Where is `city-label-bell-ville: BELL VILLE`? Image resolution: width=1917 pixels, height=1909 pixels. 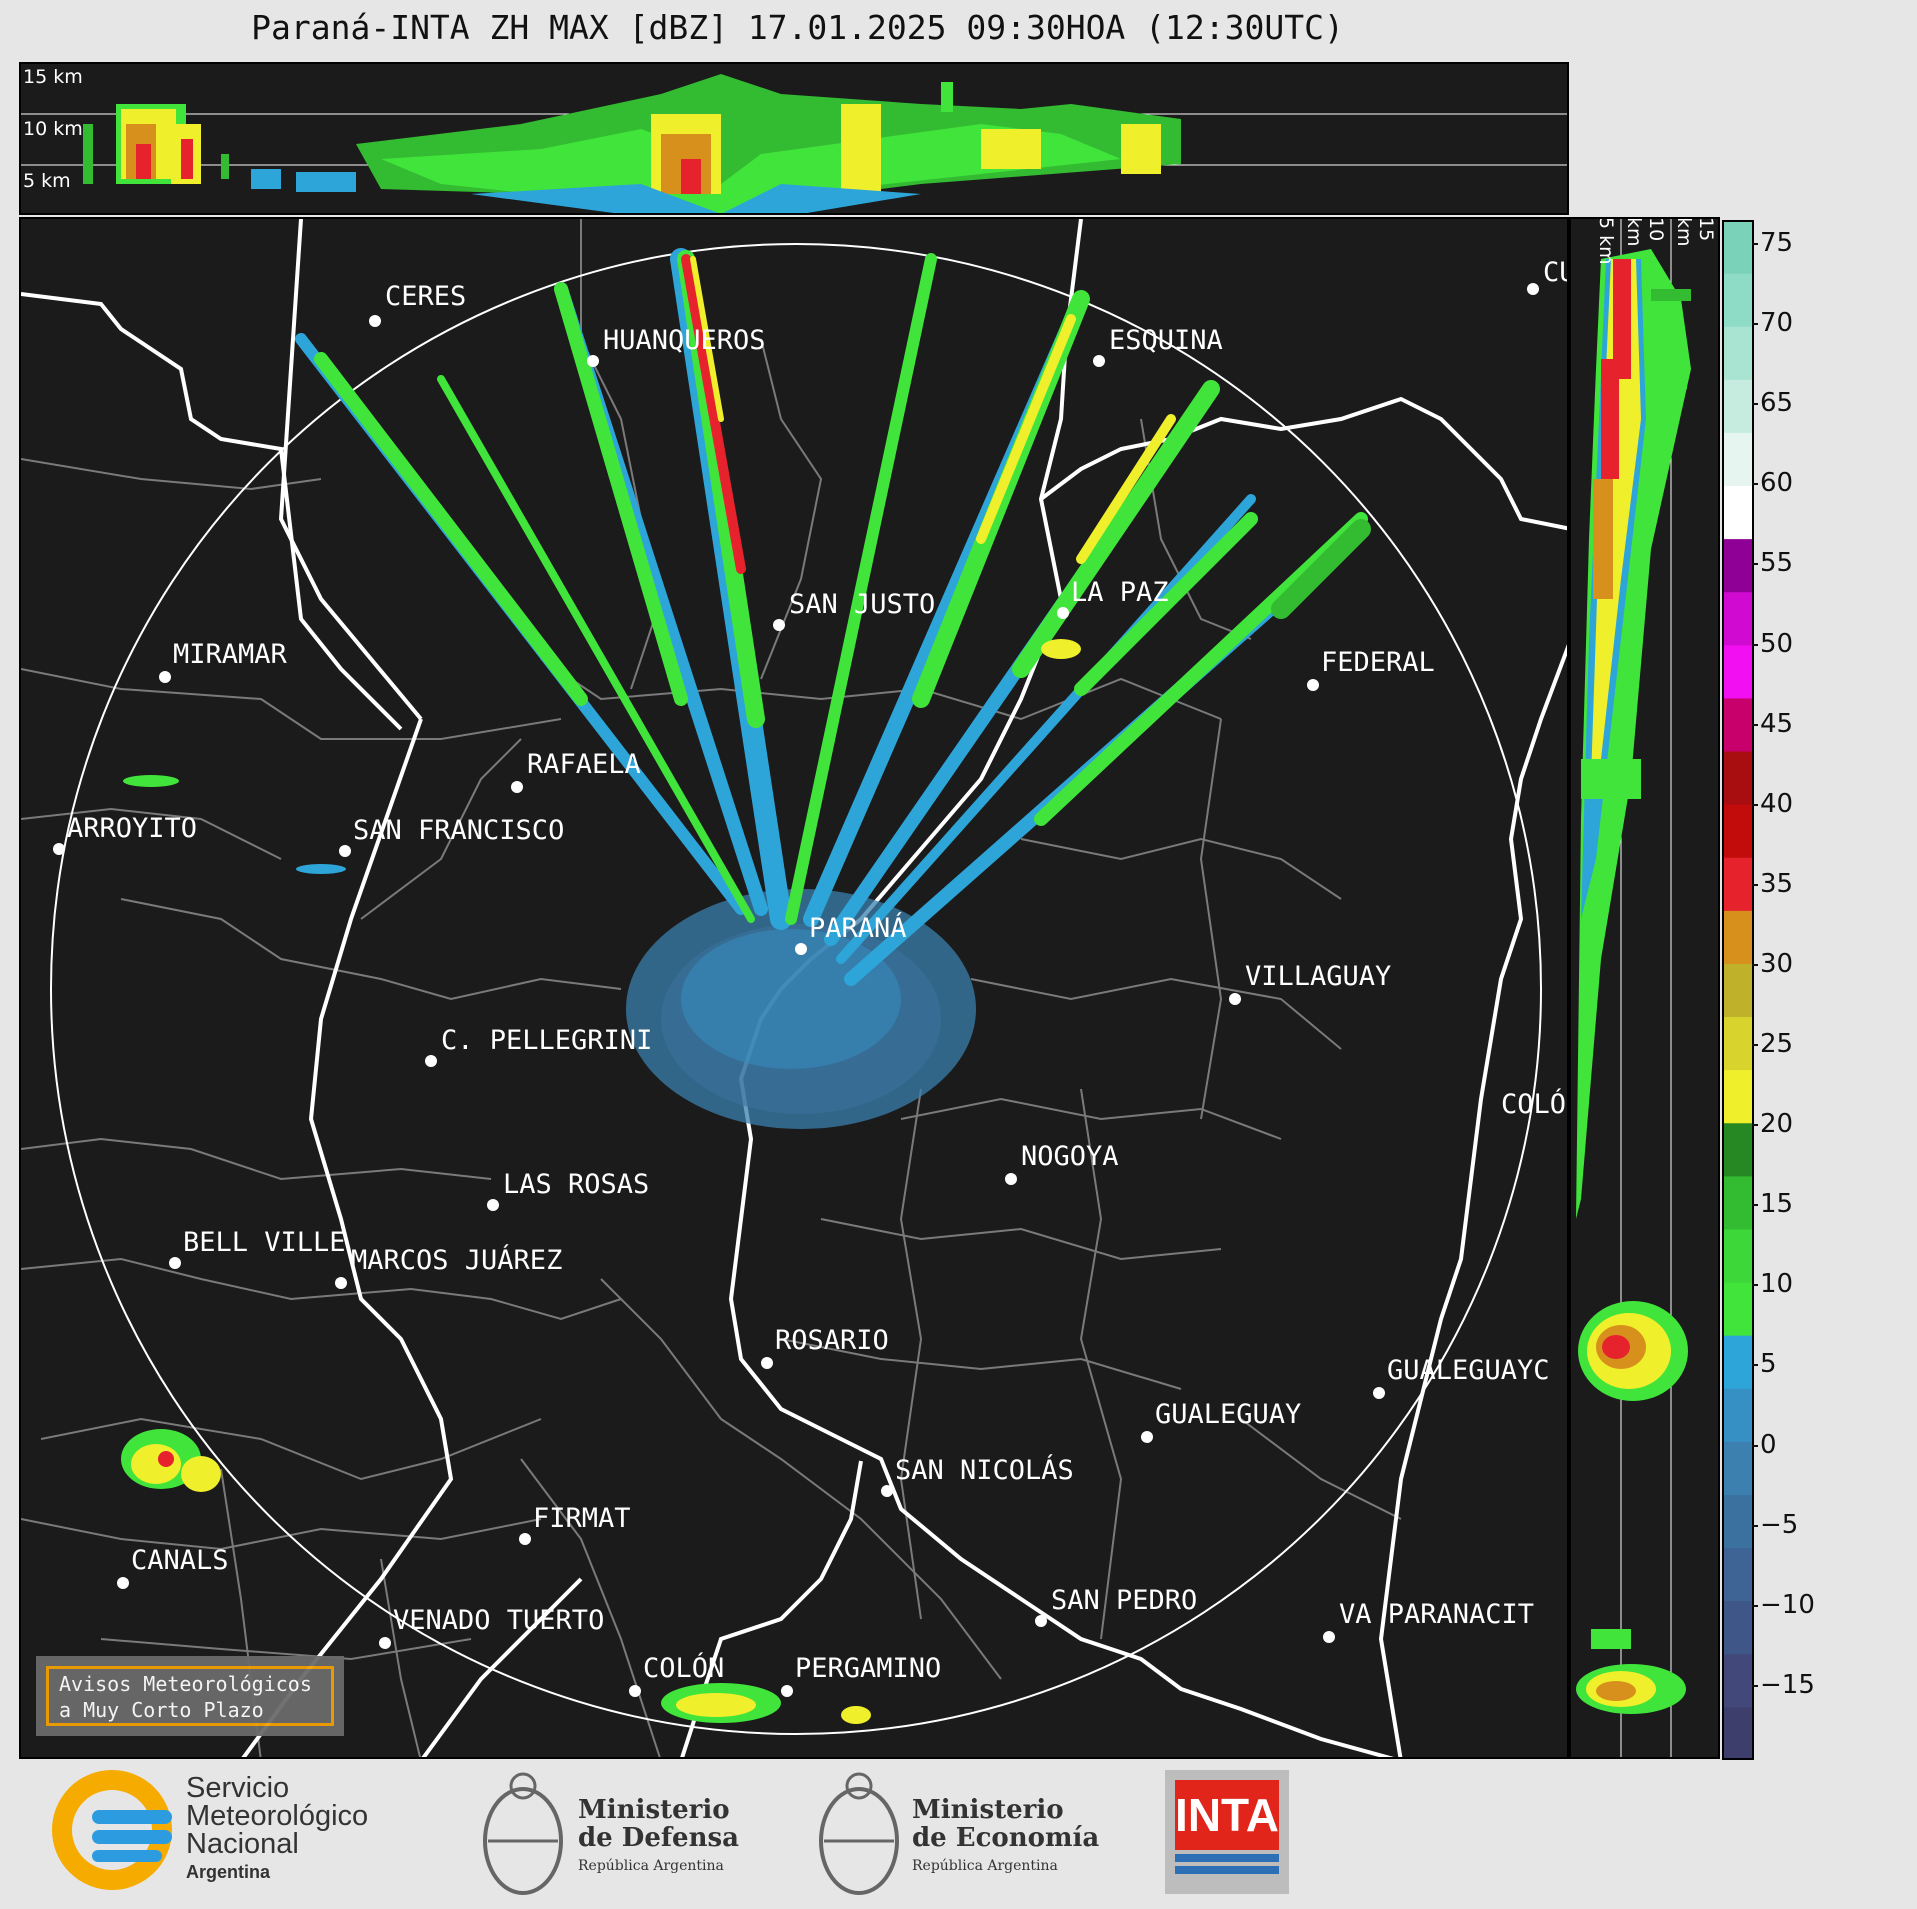
city-label-bell-ville: BELL VILLE is located at coordinates (264, 1242).